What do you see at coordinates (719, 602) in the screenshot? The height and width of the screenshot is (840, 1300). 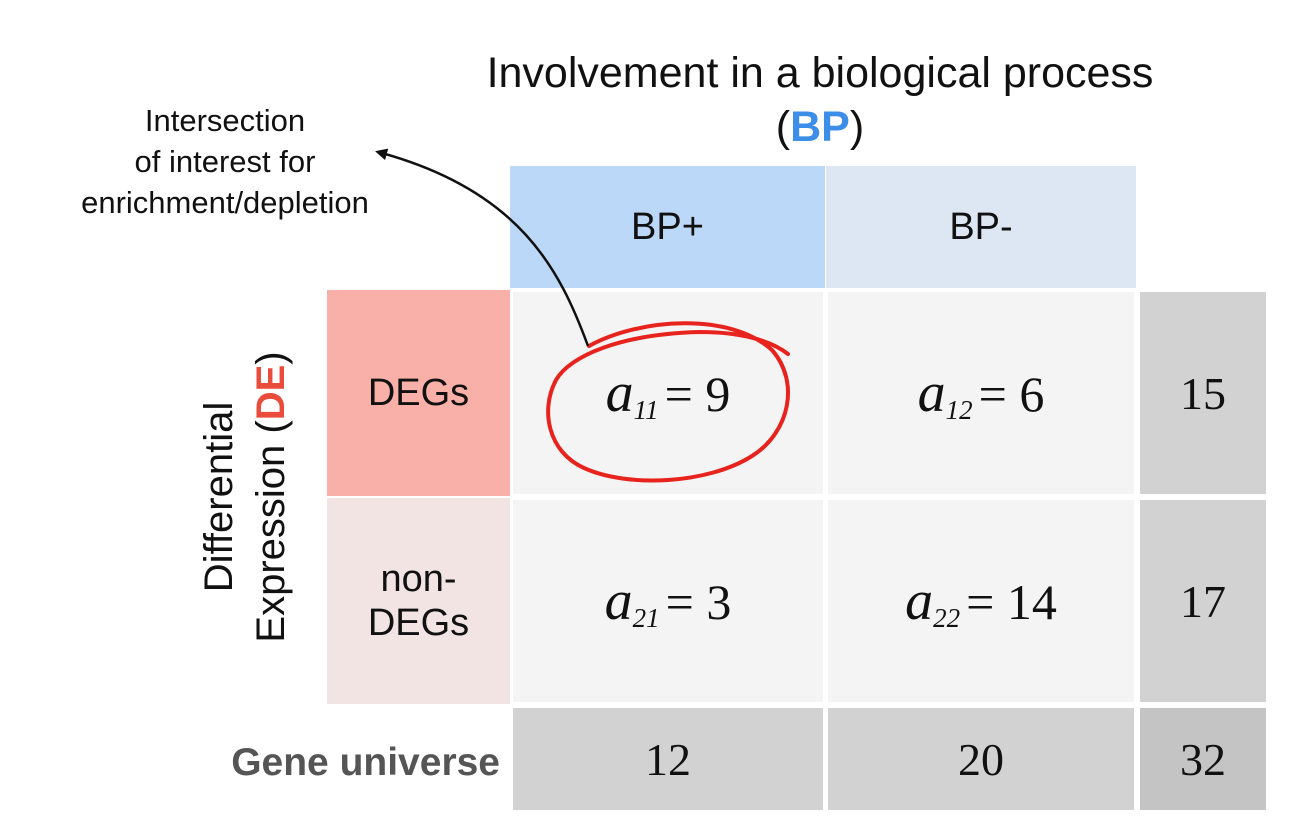 I see `cell-a21-value: 3` at bounding box center [719, 602].